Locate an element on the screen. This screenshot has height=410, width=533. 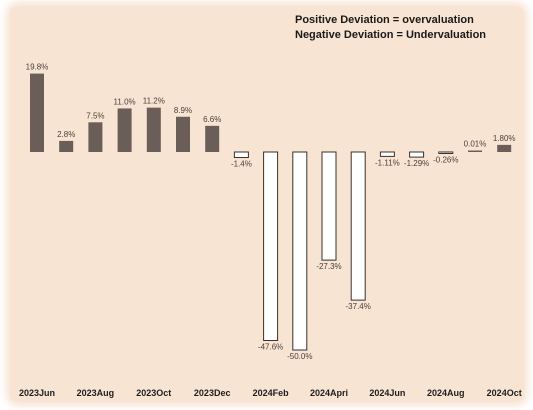
bar-2024Oct is located at coordinates (504, 148).